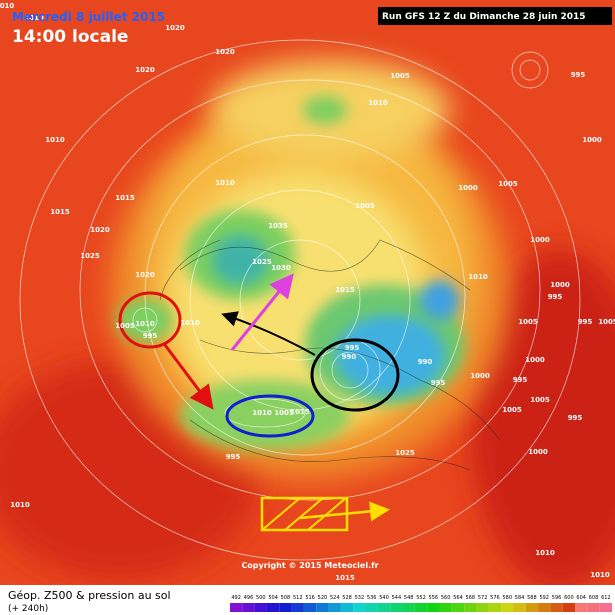 This screenshot has width=615, height=615. I want to click on low-circle-red, so click(150, 320).